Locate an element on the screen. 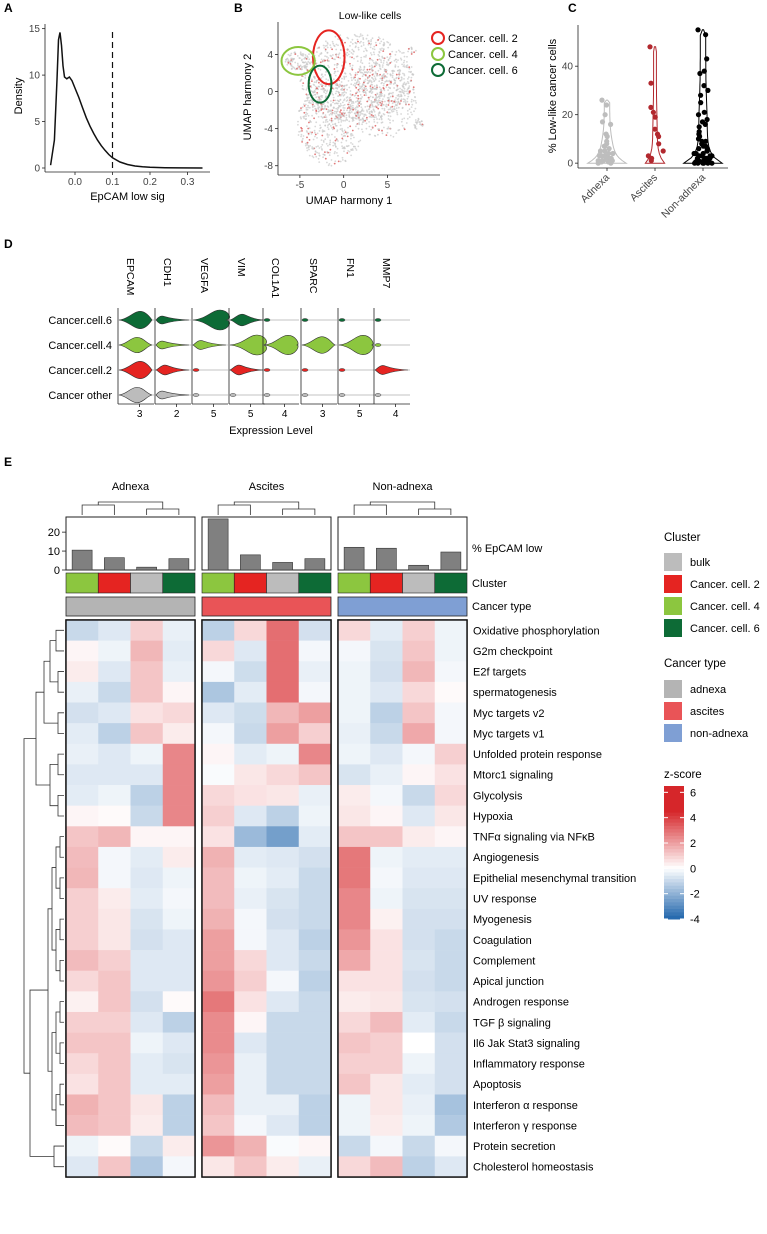 This screenshot has height=1234, width=767. pathway-label: Coagulation is located at coordinates (502, 941).